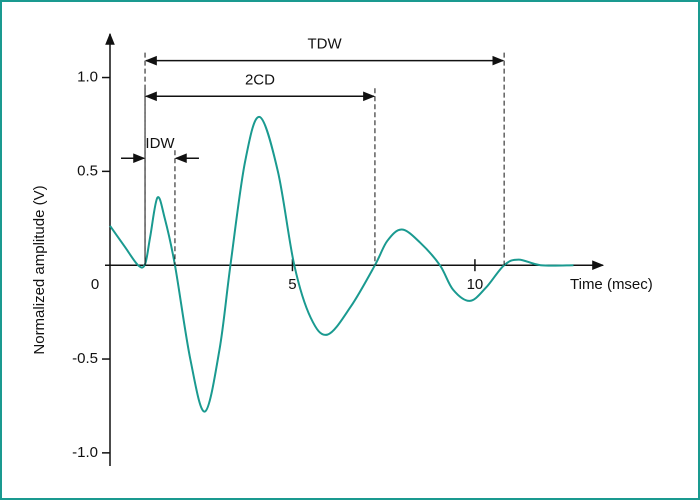 Image resolution: width=700 pixels, height=500 pixels. What do you see at coordinates (85, 358) in the screenshot?
I see `y-tick-label: -0.5` at bounding box center [85, 358].